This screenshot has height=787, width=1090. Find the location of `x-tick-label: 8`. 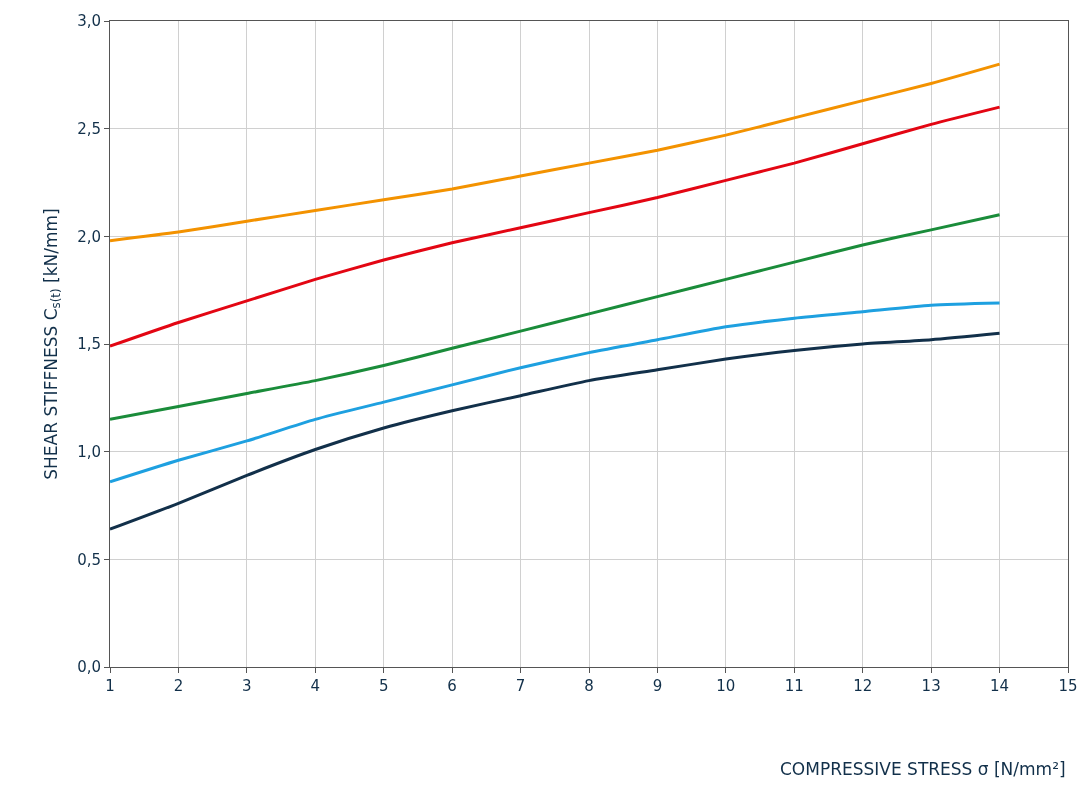

x-tick-label: 8 is located at coordinates (589, 686).